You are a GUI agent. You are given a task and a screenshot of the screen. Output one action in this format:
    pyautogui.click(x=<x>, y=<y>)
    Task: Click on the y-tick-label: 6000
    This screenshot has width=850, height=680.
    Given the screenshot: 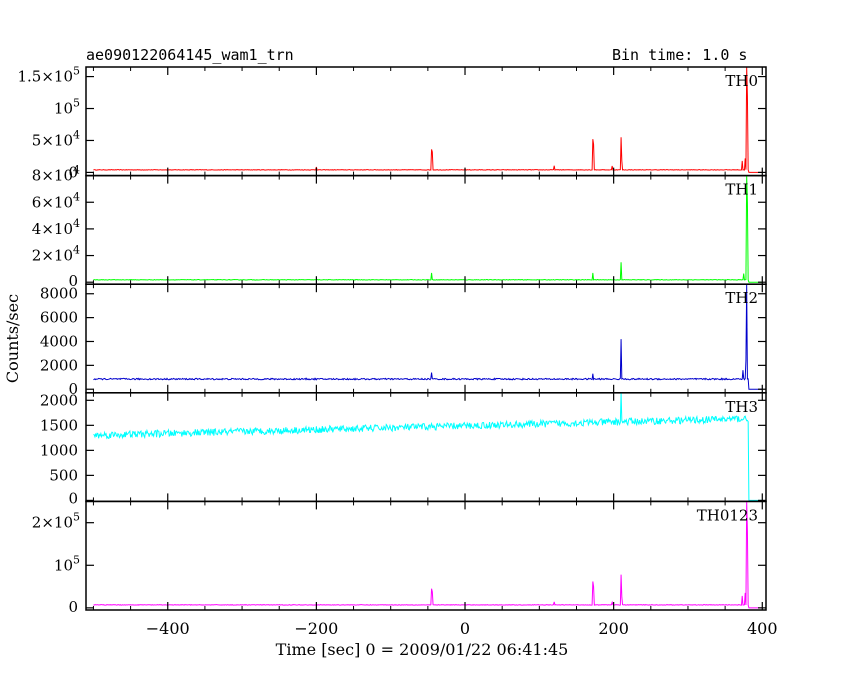 What is the action you would take?
    pyautogui.click(x=59, y=318)
    